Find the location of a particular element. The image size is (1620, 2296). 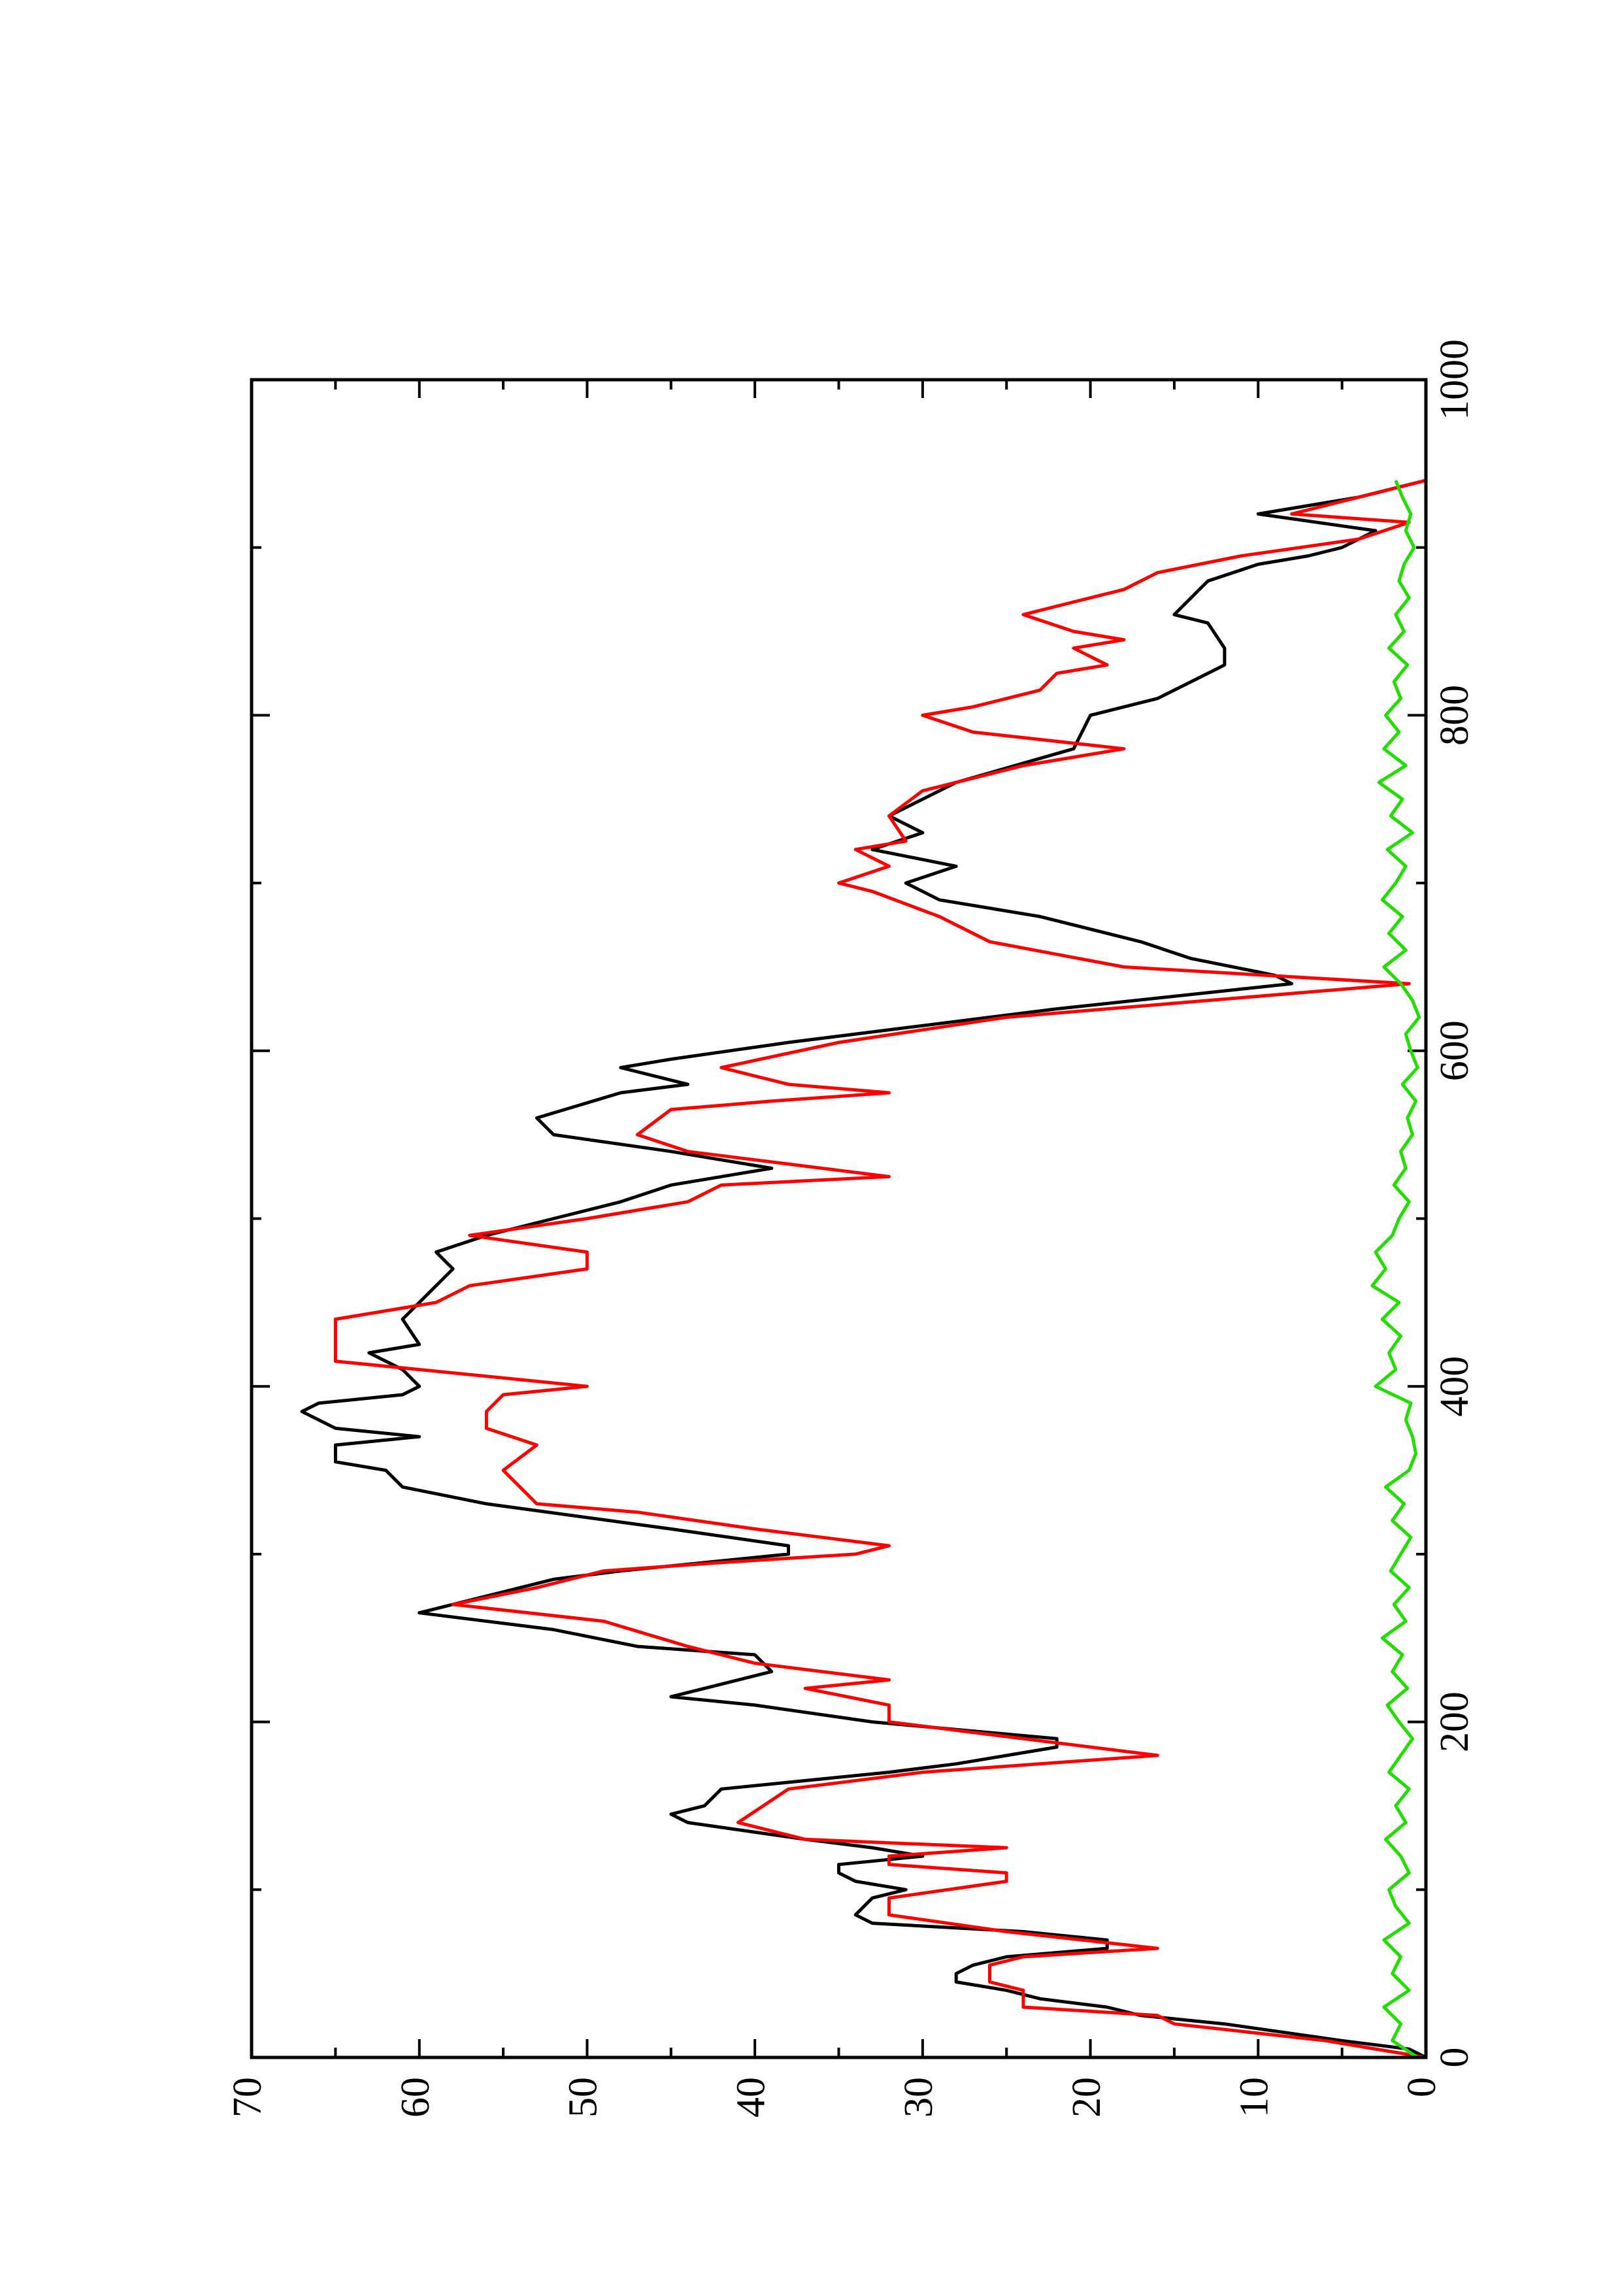

x-tick-label: 0 is located at coordinates (1454, 2058).